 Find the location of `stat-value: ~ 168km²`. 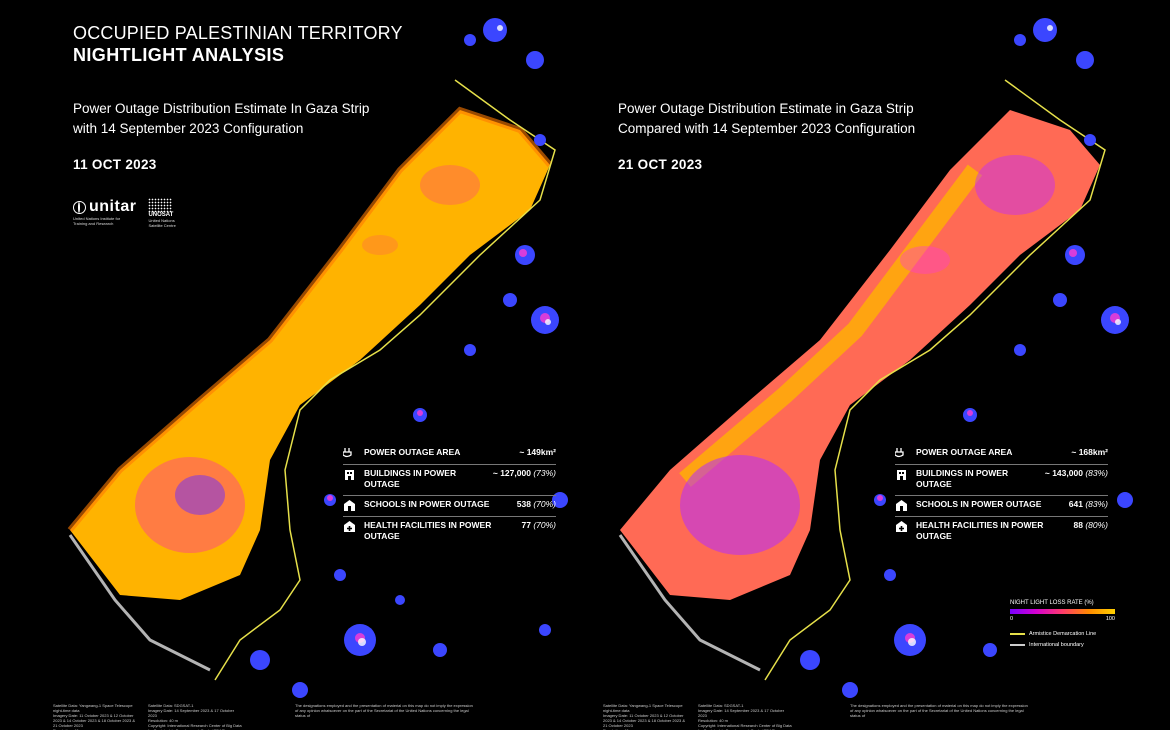

stat-value: ~ 168km² is located at coordinates (1089, 452).